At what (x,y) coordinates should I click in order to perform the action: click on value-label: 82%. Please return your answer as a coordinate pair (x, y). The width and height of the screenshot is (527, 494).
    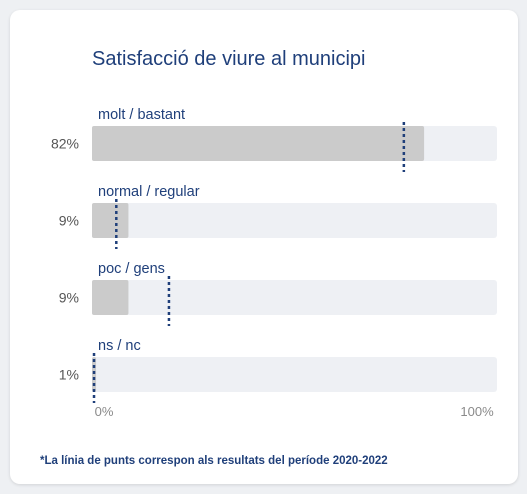
    Looking at the image, I should click on (65, 144).